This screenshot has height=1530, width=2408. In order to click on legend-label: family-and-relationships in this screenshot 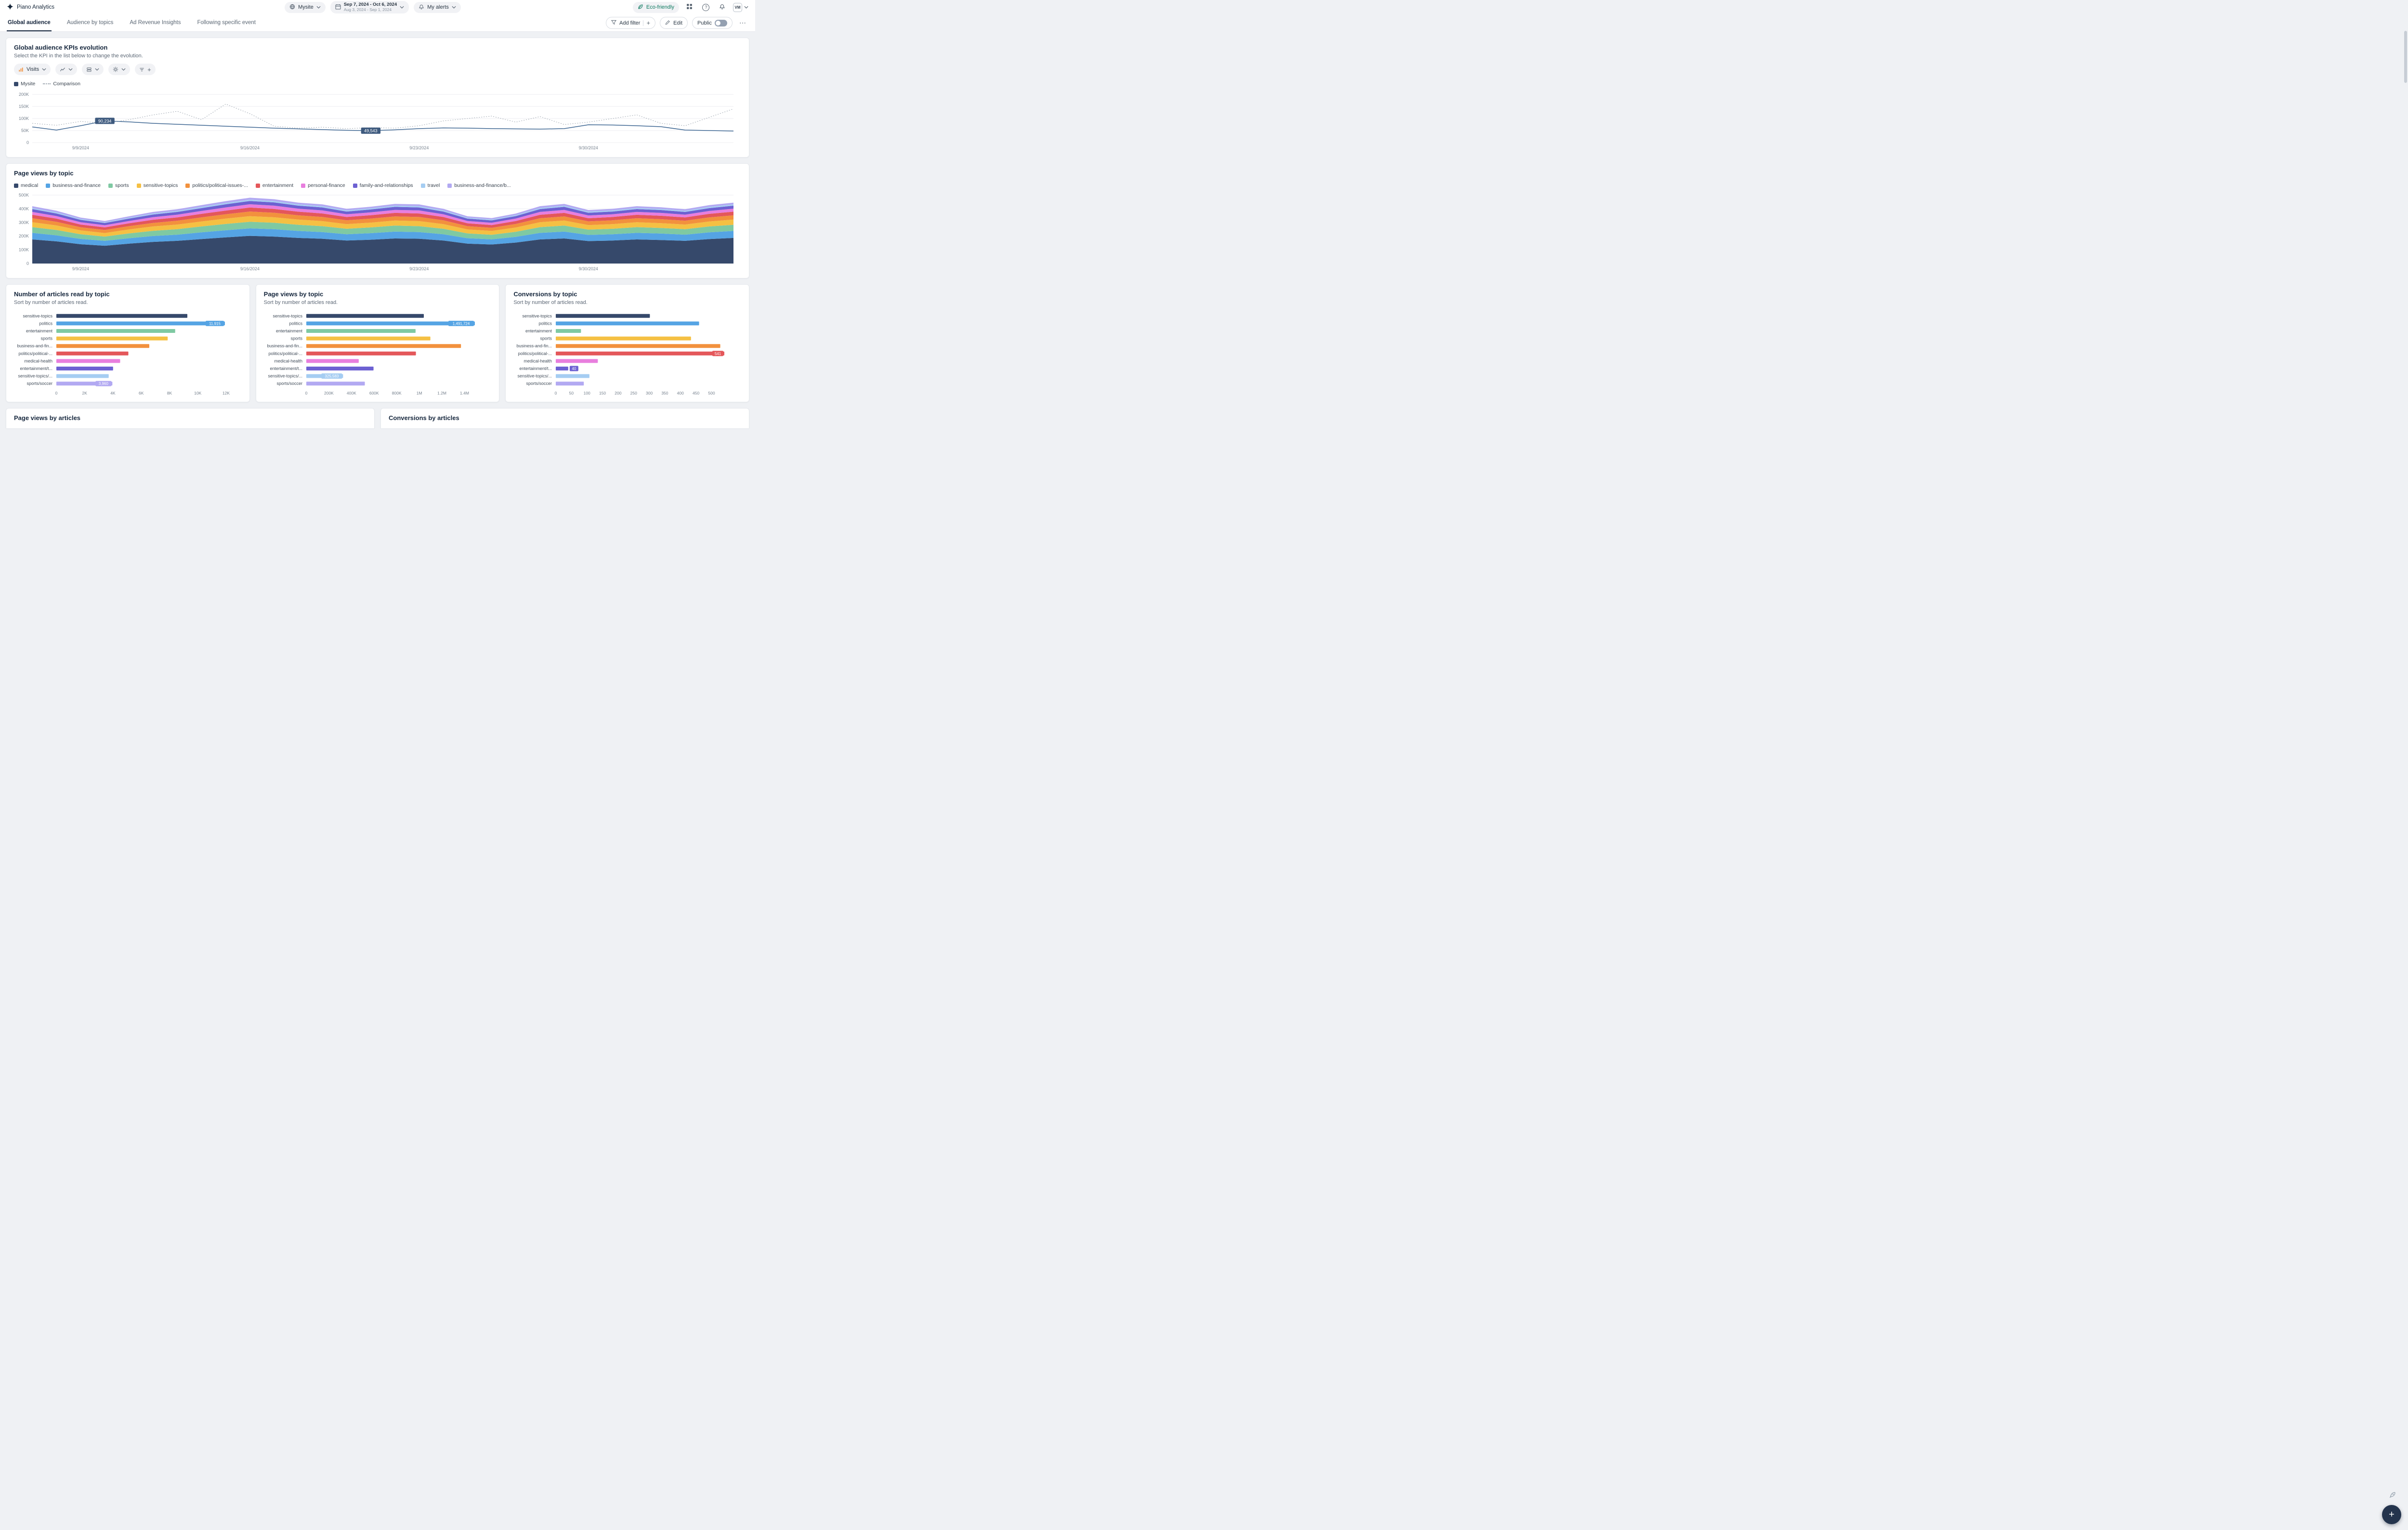, I will do `click(386, 185)`.